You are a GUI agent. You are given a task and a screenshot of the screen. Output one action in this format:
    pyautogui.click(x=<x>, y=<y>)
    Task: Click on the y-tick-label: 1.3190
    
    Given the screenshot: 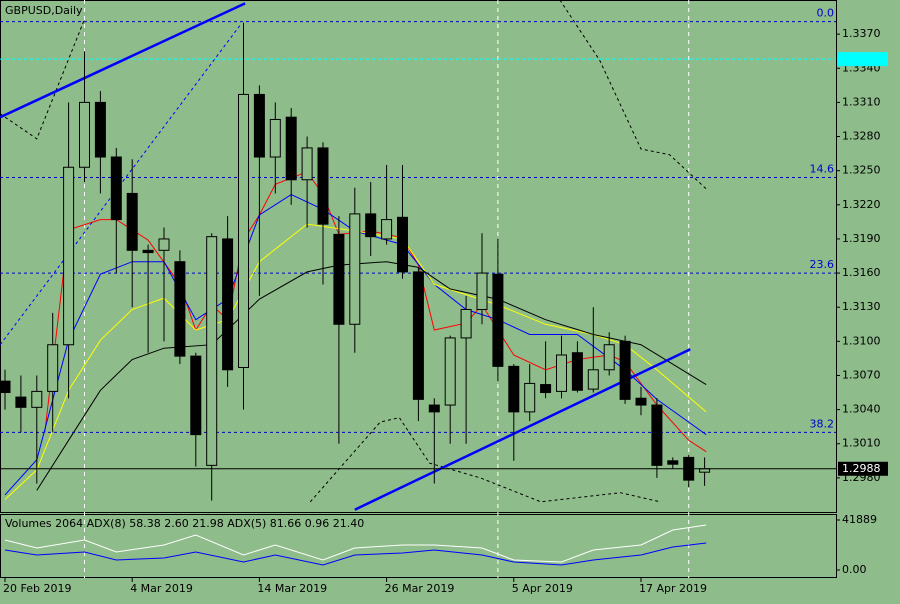 What is the action you would take?
    pyautogui.click(x=861, y=238)
    